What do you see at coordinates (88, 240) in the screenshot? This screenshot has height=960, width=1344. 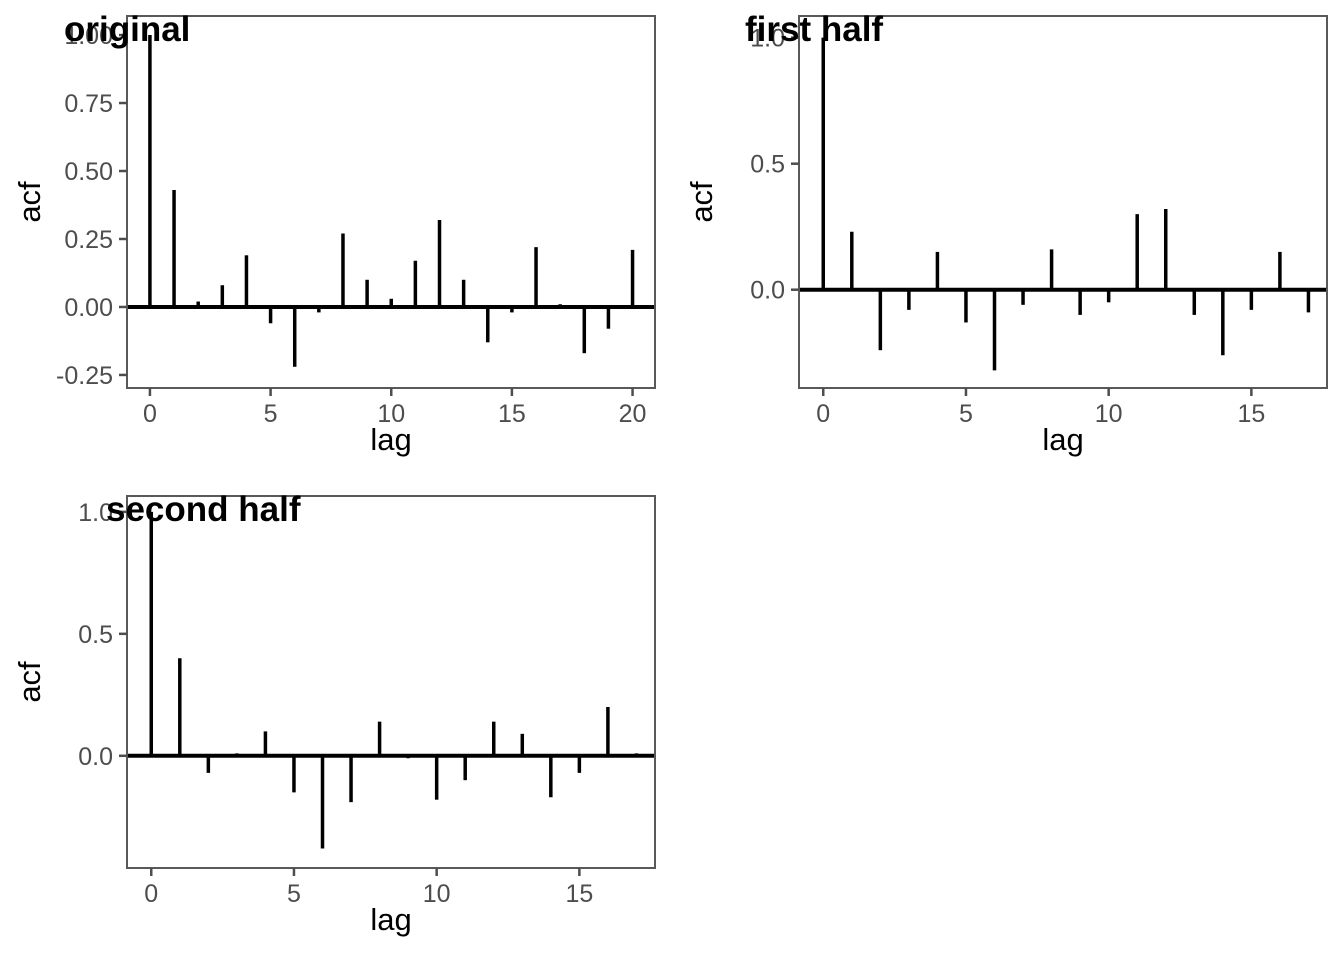 I see `y-tick-label: 0.25` at bounding box center [88, 240].